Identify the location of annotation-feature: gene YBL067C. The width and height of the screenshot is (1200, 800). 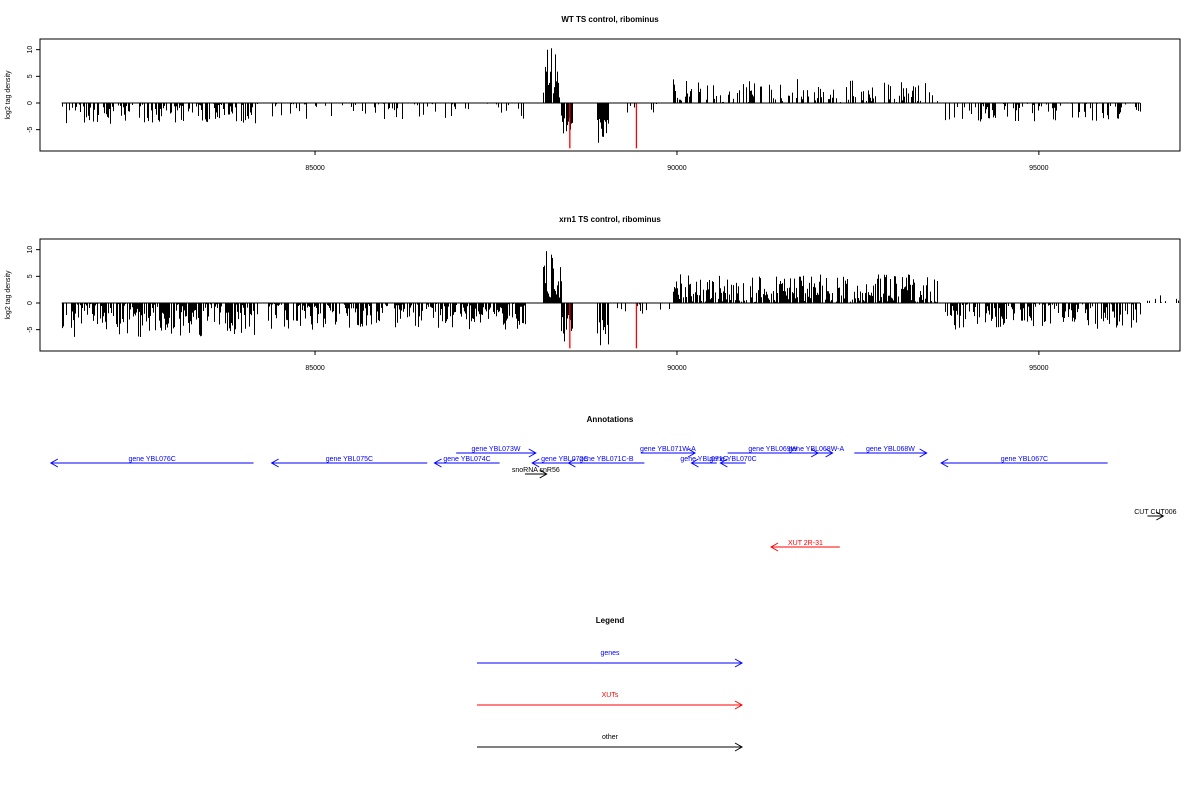
(1024, 462).